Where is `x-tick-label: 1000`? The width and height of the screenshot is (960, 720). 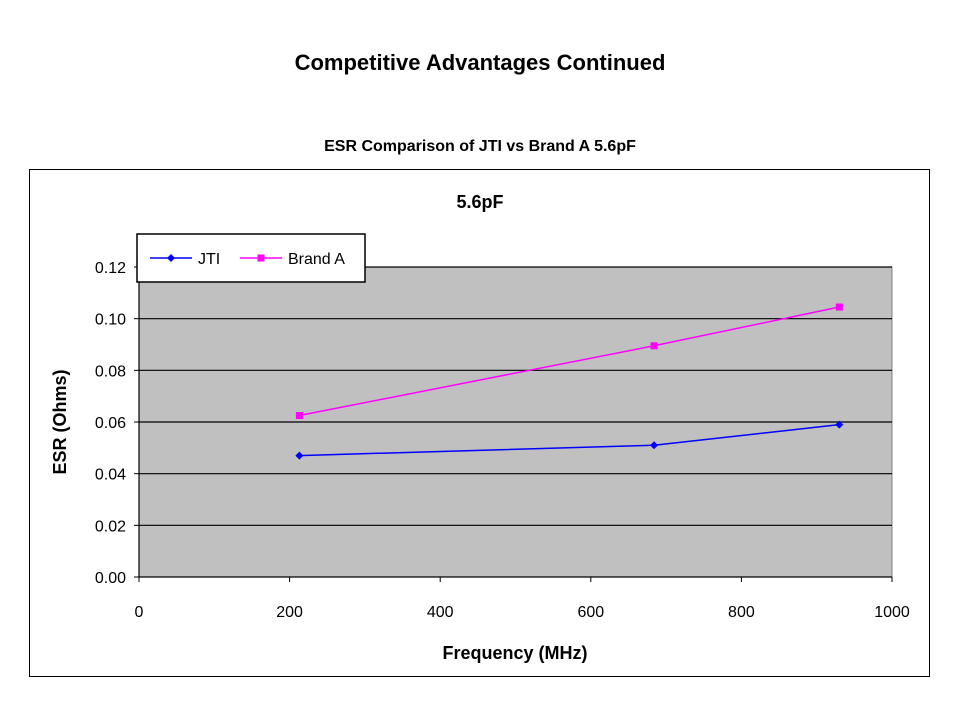
x-tick-label: 1000 is located at coordinates (892, 612).